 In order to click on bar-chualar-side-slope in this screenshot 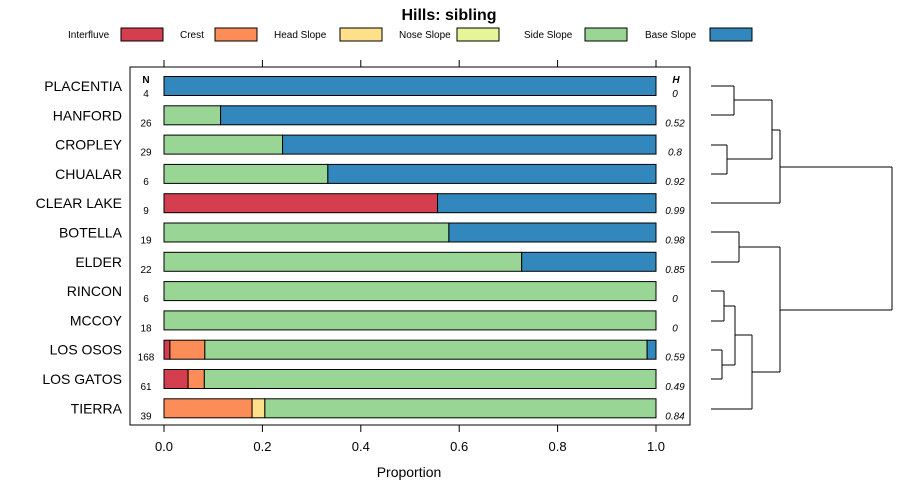, I will do `click(246, 173)`.